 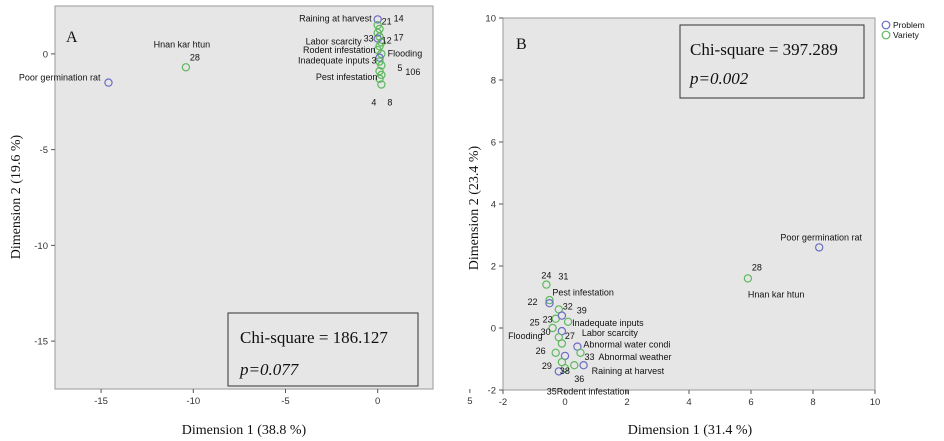 What do you see at coordinates (412, 72) in the screenshot?
I see `panel-a-point-label: 106` at bounding box center [412, 72].